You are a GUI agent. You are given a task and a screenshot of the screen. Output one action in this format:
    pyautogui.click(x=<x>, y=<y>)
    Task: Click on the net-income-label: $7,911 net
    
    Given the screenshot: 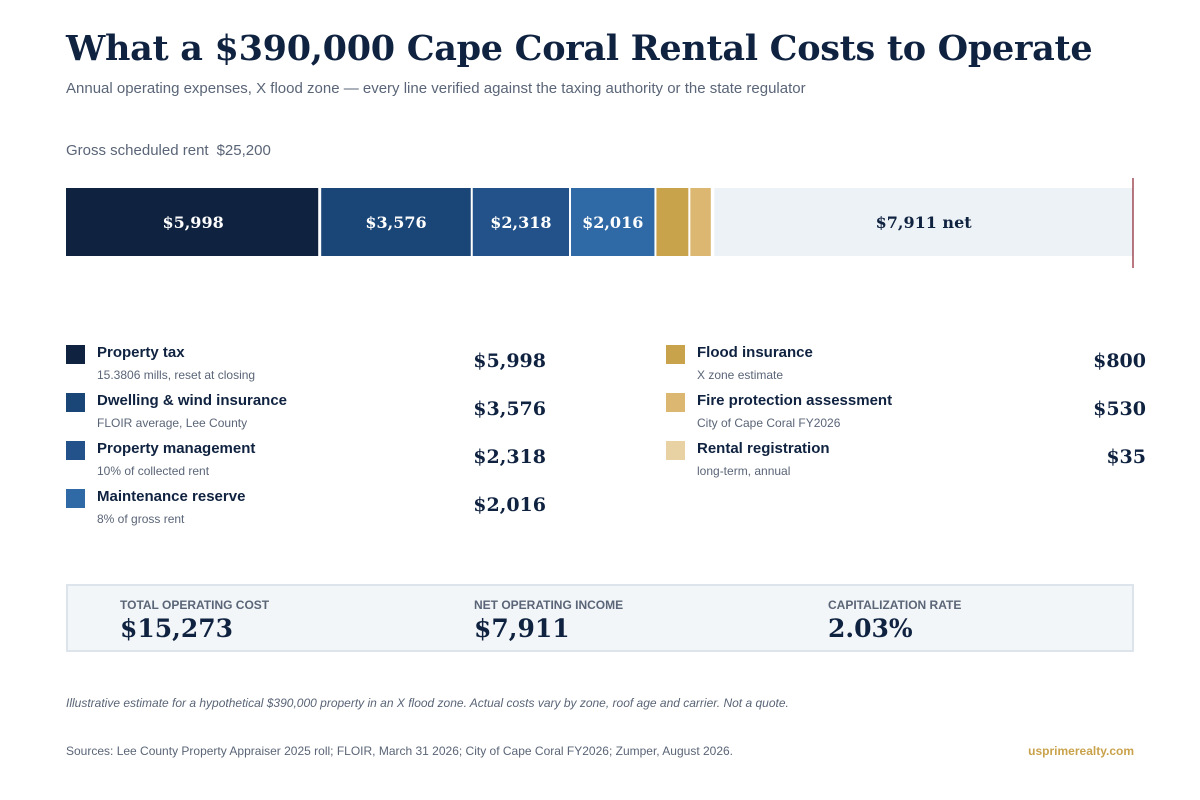 What is the action you would take?
    pyautogui.click(x=924, y=222)
    